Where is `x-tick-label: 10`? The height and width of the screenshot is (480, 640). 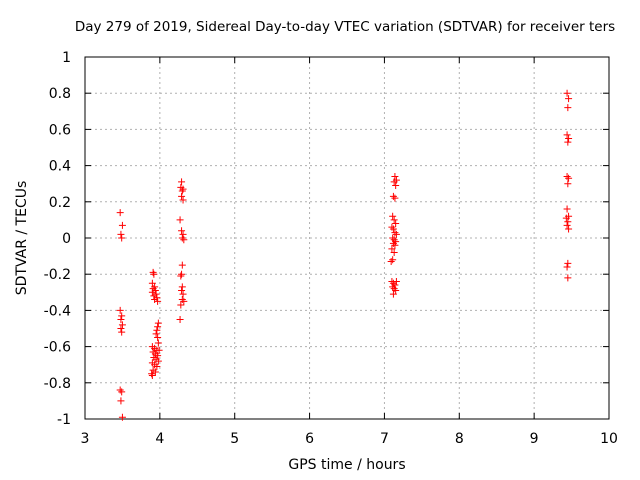
x-tick-label: 10 is located at coordinates (609, 439).